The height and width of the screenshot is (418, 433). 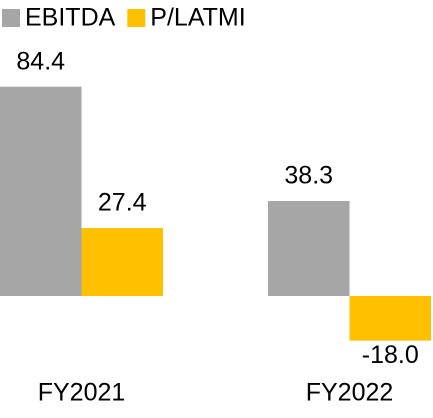 I want to click on data-label: -18.0, so click(x=390, y=355).